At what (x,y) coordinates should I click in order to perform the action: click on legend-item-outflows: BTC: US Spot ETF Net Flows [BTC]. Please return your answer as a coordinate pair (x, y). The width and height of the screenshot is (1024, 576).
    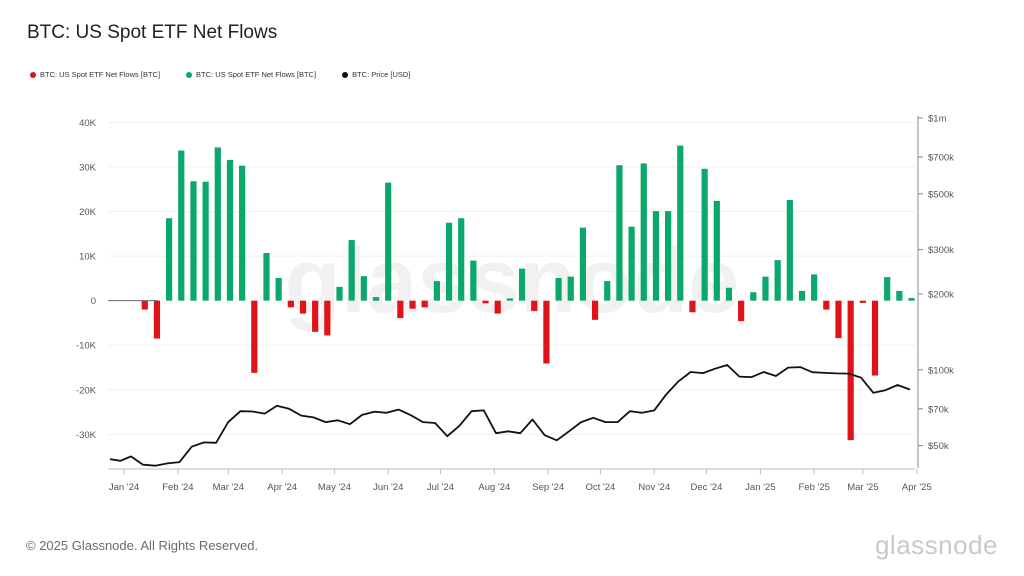
    Looking at the image, I should click on (95, 74).